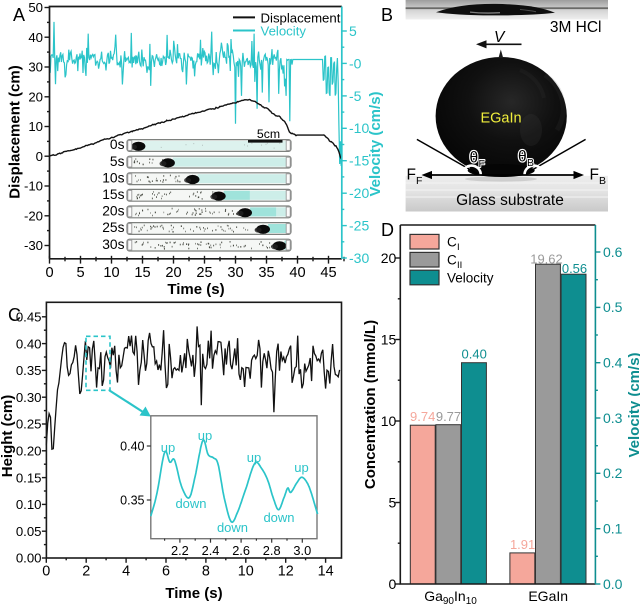 The width and height of the screenshot is (640, 611). Describe the element at coordinates (113, 177) in the screenshot. I see `svg-text: 10s` at that location.